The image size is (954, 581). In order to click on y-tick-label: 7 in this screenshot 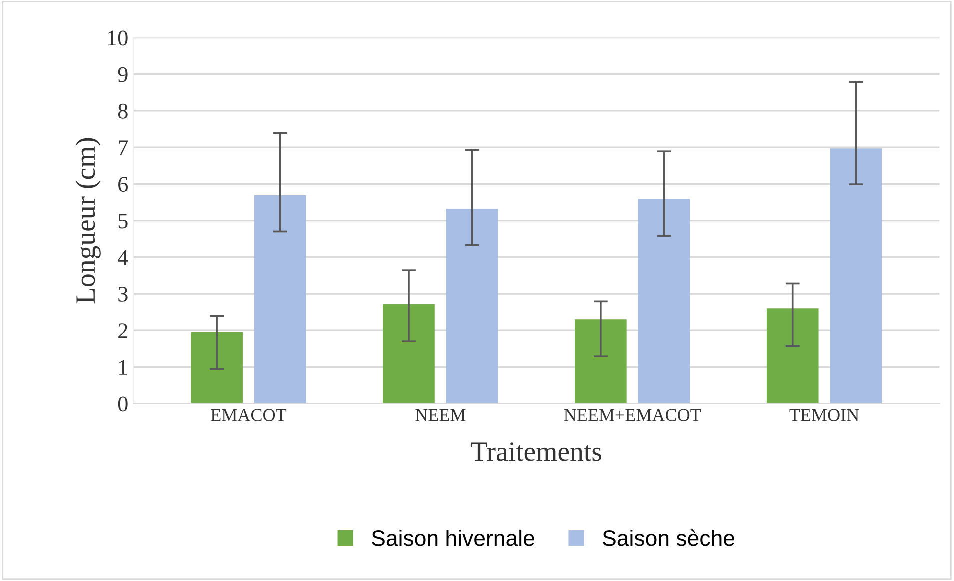, I will do `click(123, 148)`.